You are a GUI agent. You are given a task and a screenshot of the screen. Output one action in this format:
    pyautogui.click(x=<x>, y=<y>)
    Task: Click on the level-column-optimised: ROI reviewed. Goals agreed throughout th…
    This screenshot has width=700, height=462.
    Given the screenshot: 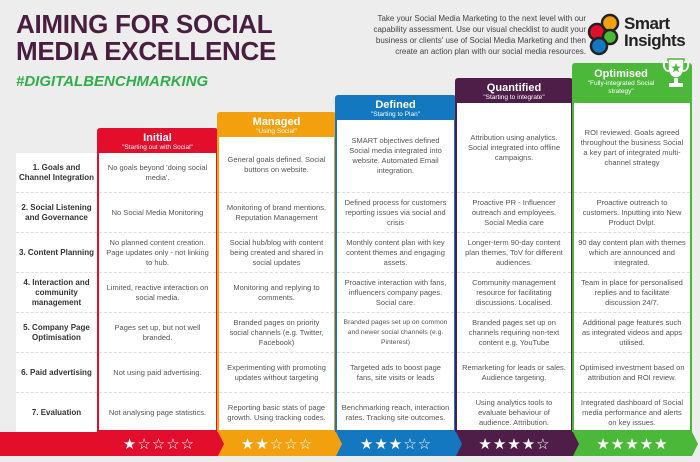 What is the action you would take?
    pyautogui.click(x=632, y=267)
    